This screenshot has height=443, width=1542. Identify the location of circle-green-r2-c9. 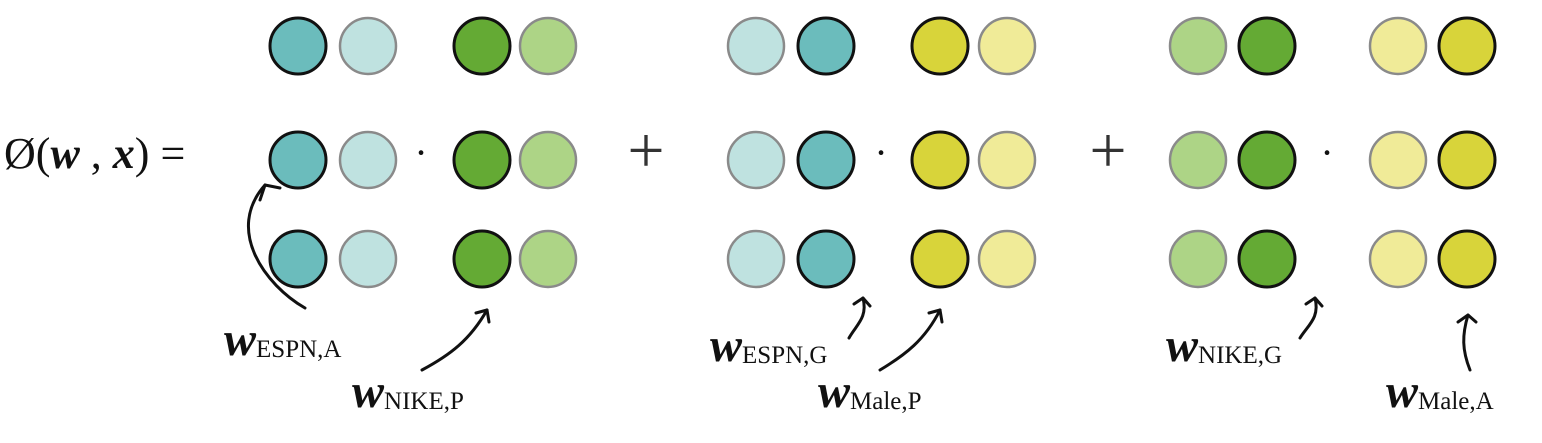
(1267, 259).